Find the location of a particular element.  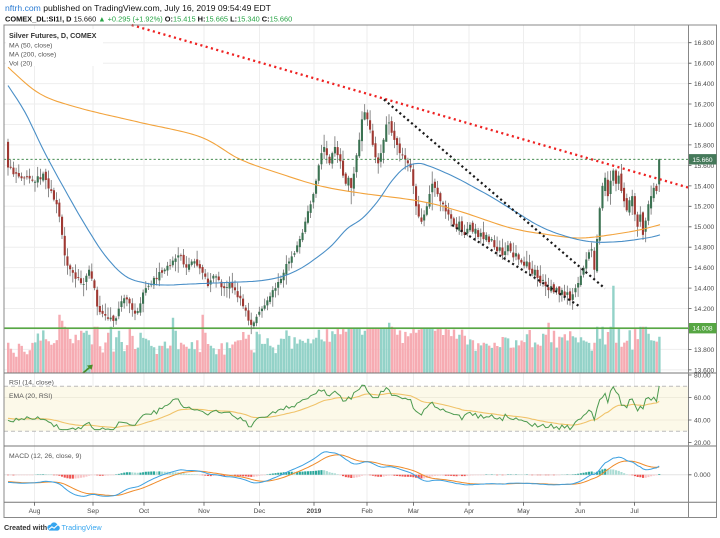

svg-text: 60.00 is located at coordinates (702, 398).